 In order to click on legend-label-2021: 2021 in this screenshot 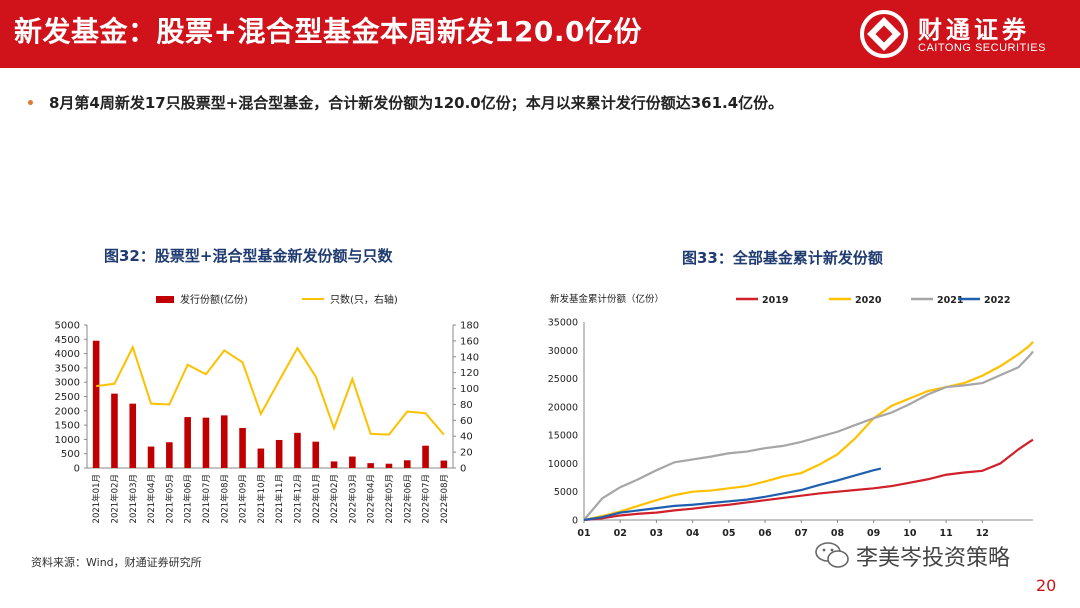, I will do `click(950, 300)`.